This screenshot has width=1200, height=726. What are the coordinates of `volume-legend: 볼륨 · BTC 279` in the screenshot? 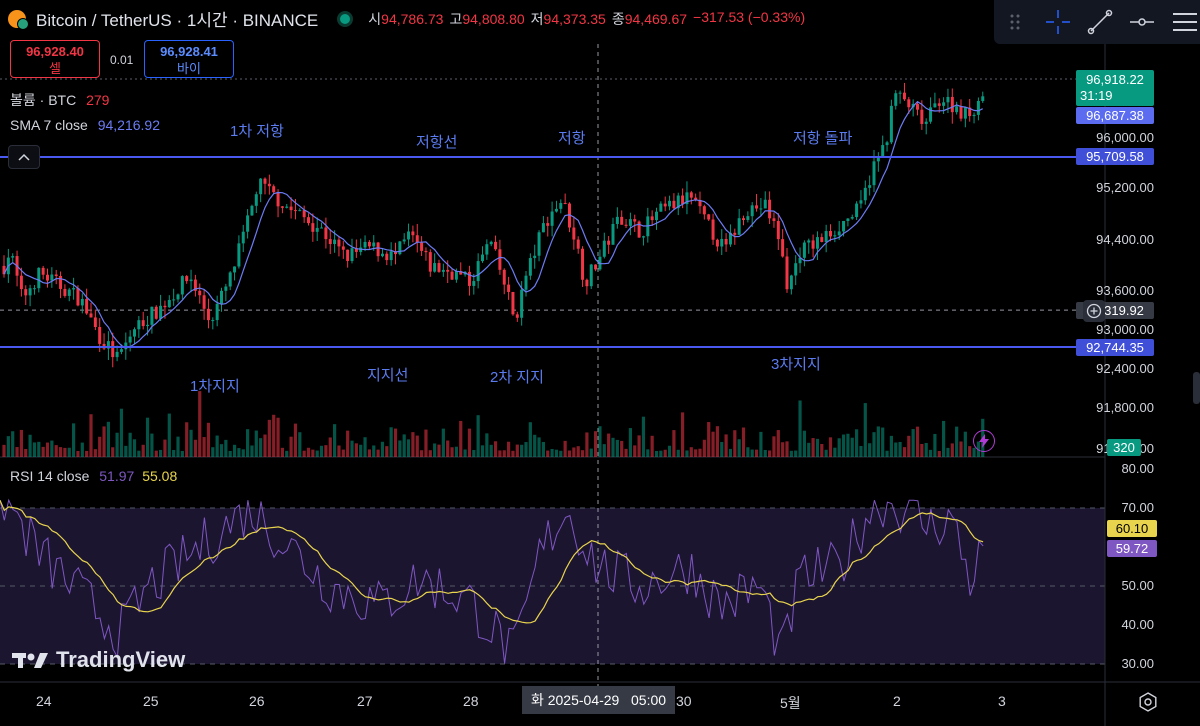 It's located at (60, 100).